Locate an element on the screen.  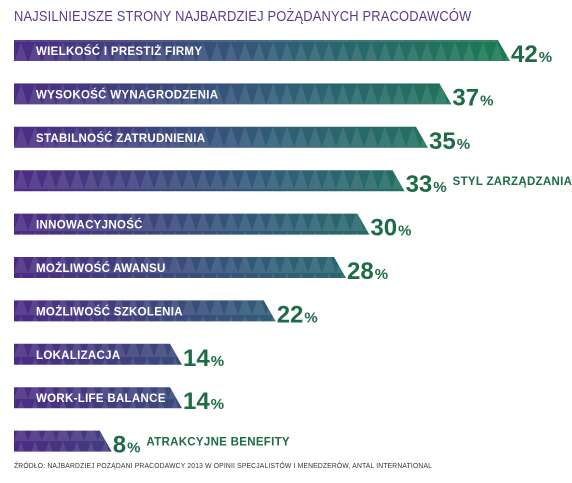
bar-row: WIELKOŚĆ I PRESTIŻ FIRMY 42% is located at coordinates (283, 54).